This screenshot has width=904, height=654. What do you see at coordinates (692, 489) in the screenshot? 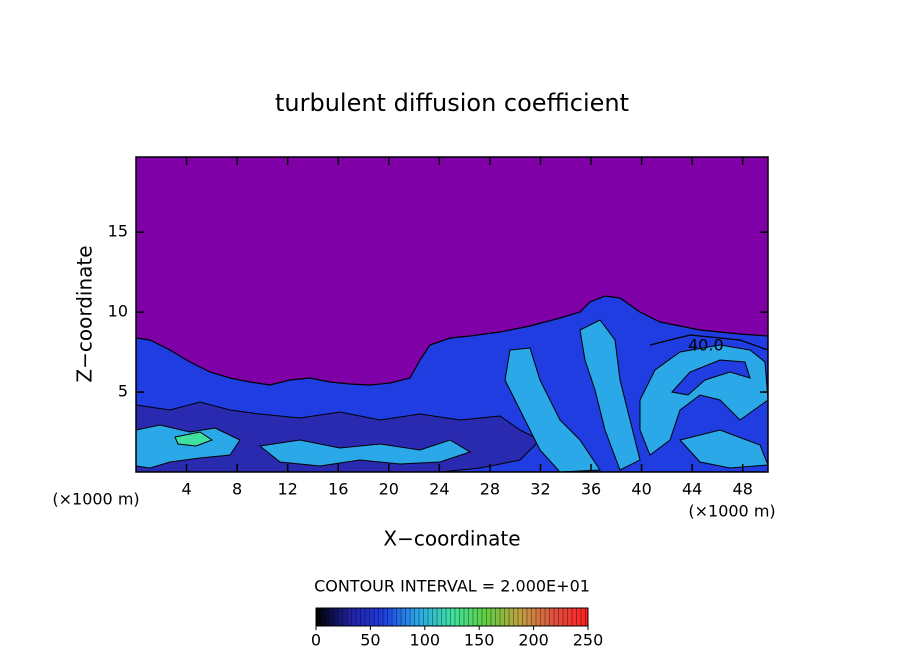
I see `x-tick-label: 44` at bounding box center [692, 489].